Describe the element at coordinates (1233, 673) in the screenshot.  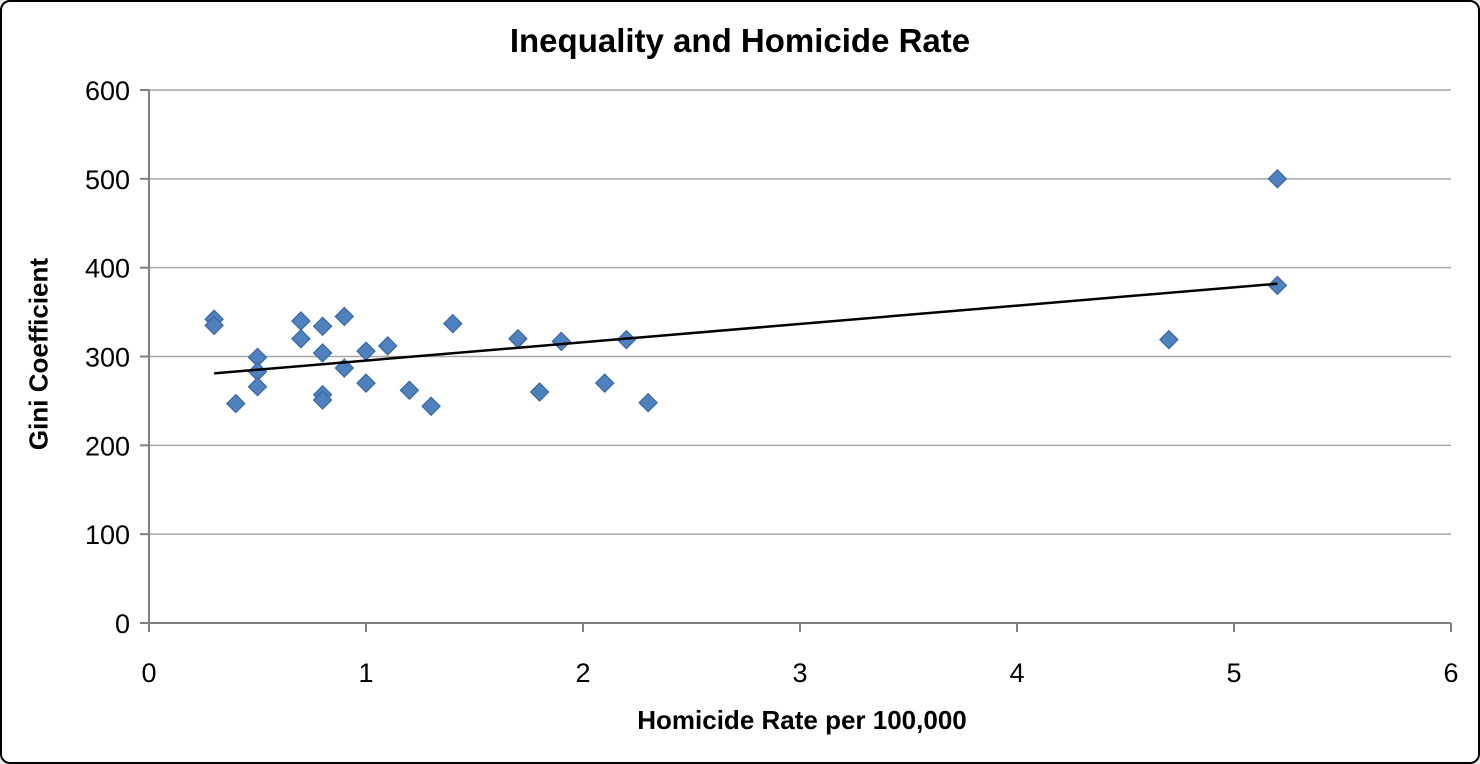
I see `x-tick-label: 5` at that location.